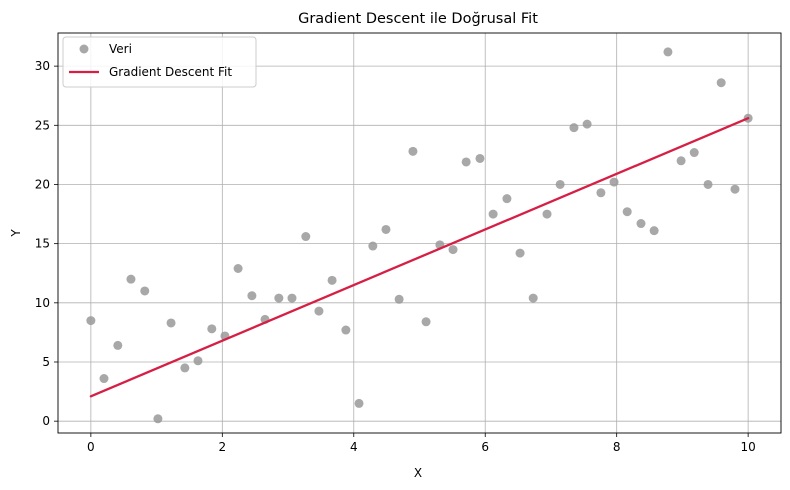 This screenshot has height=490, width=790. What do you see at coordinates (46, 362) in the screenshot?
I see `y-tick-label: 5` at bounding box center [46, 362].